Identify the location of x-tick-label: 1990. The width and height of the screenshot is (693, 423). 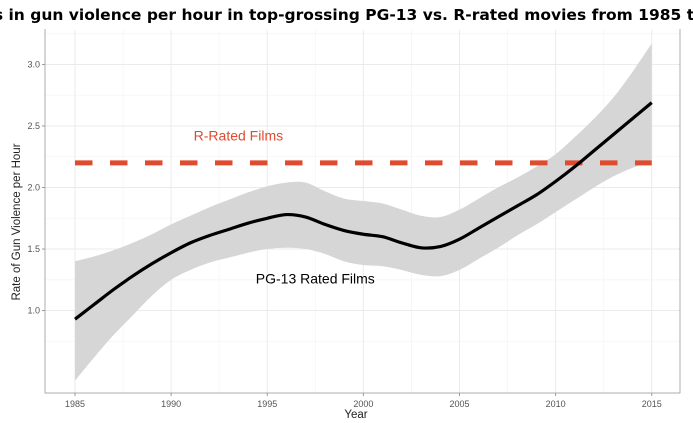
(171, 404).